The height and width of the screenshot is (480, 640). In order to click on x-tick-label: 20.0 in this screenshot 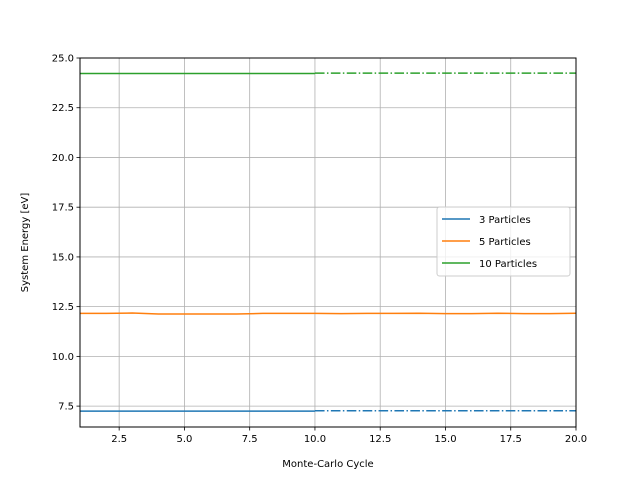, I will do `click(576, 439)`.